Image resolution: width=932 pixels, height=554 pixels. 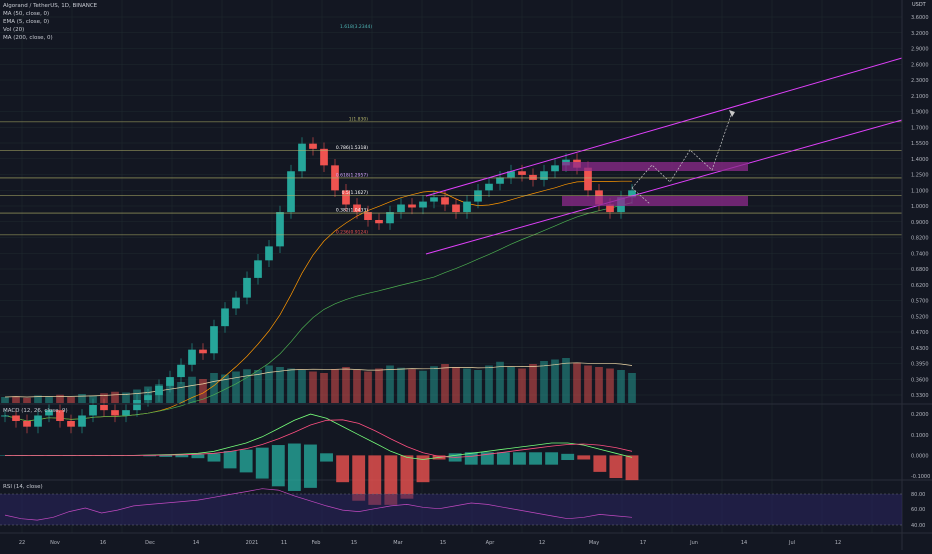 What do you see at coordinates (23, 487) in the screenshot?
I see `rsi-label: RSI (14, close)` at bounding box center [23, 487].